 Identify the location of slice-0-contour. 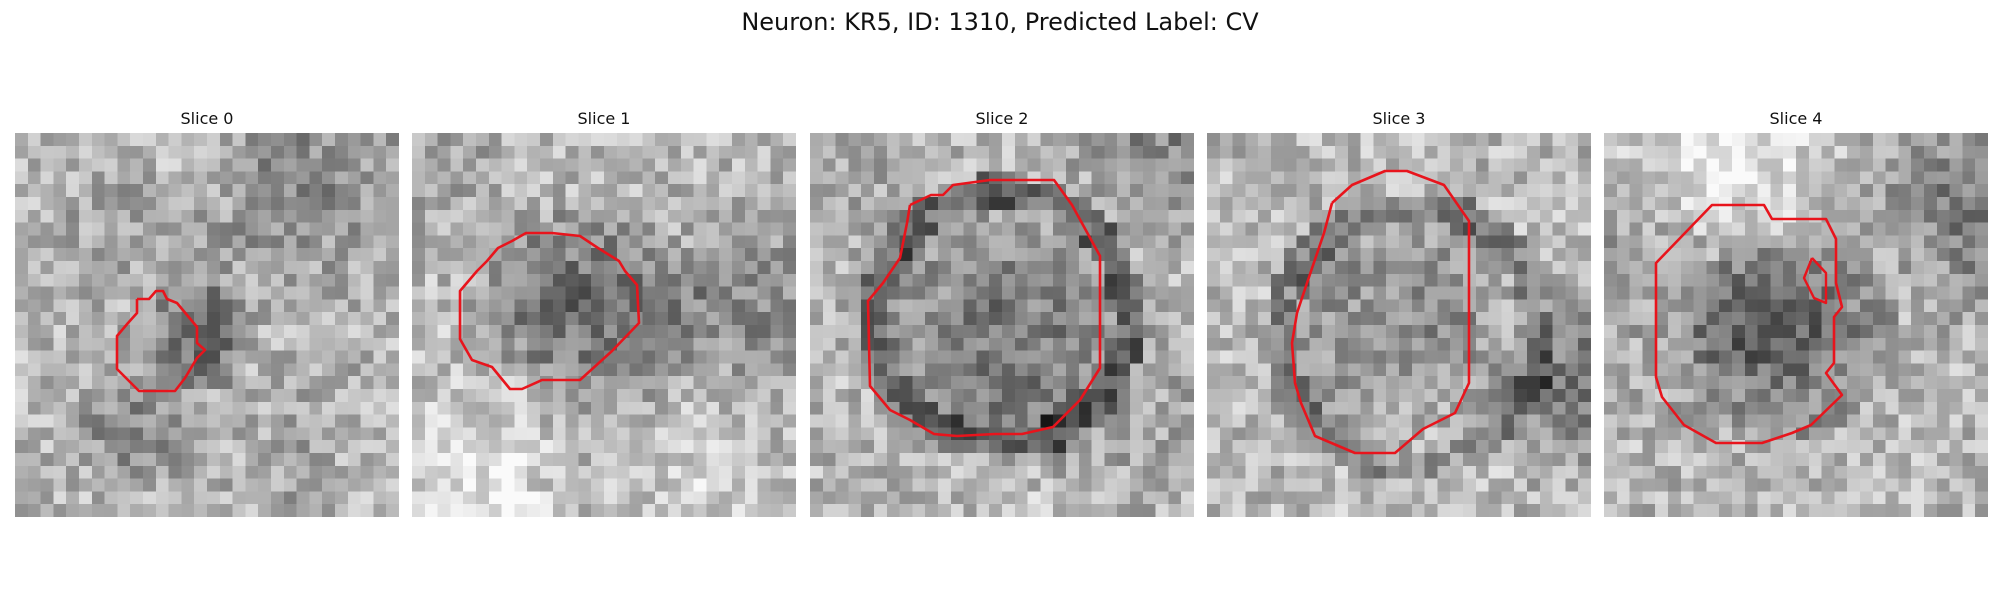
(161, 341).